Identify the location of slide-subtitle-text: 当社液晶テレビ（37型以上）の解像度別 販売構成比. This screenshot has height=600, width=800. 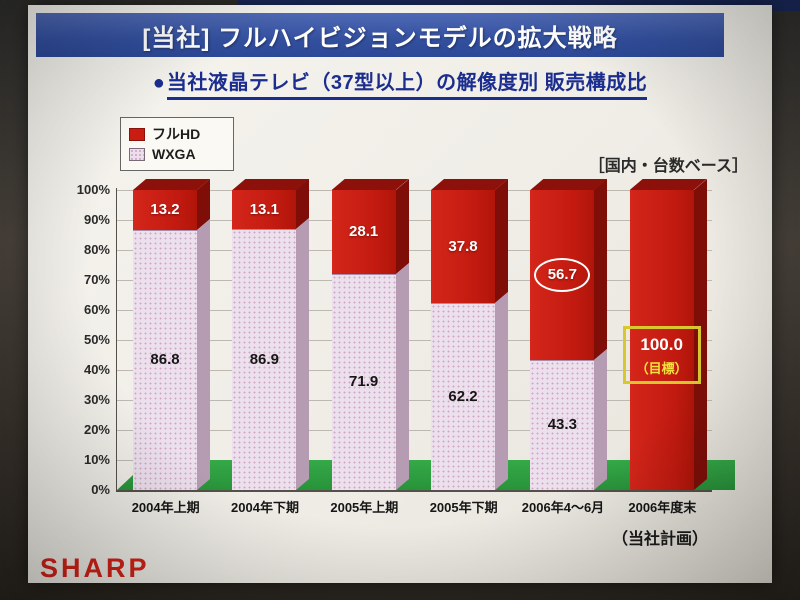
(407, 83).